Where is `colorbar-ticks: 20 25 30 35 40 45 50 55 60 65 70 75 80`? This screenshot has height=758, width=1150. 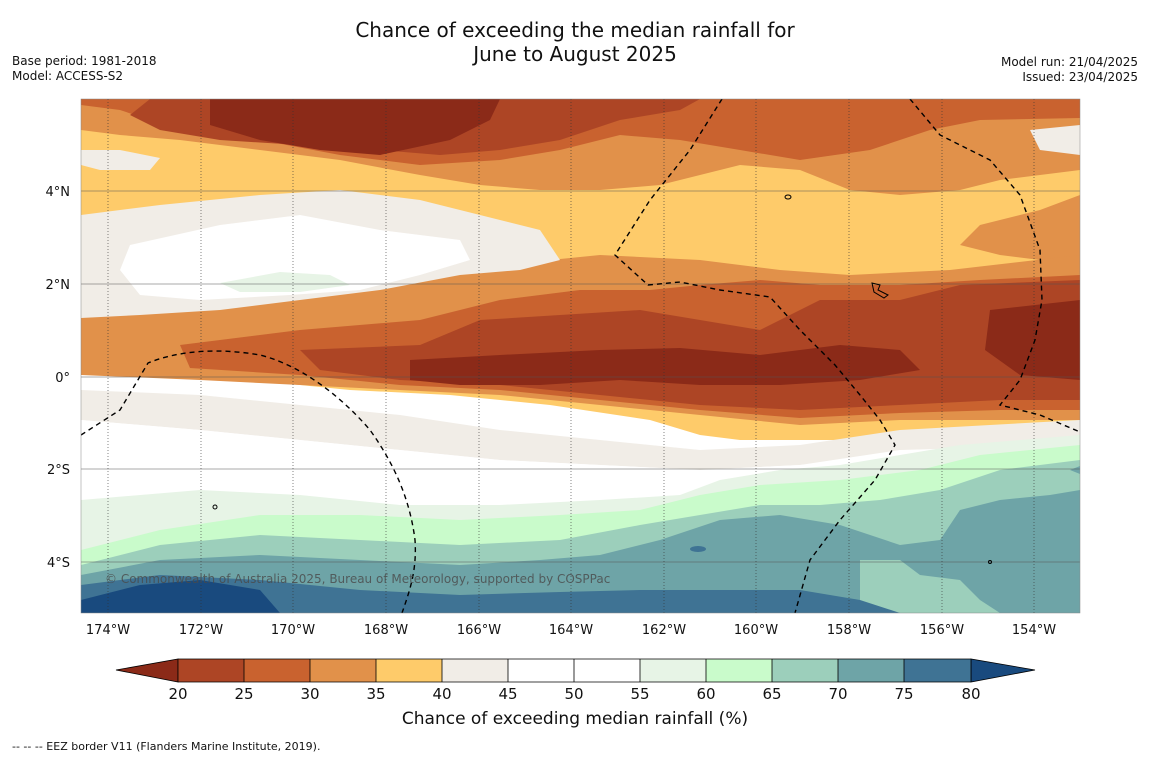 colorbar-ticks: 20 25 30 35 40 45 50 55 60 65 70 75 80 is located at coordinates (574, 694).